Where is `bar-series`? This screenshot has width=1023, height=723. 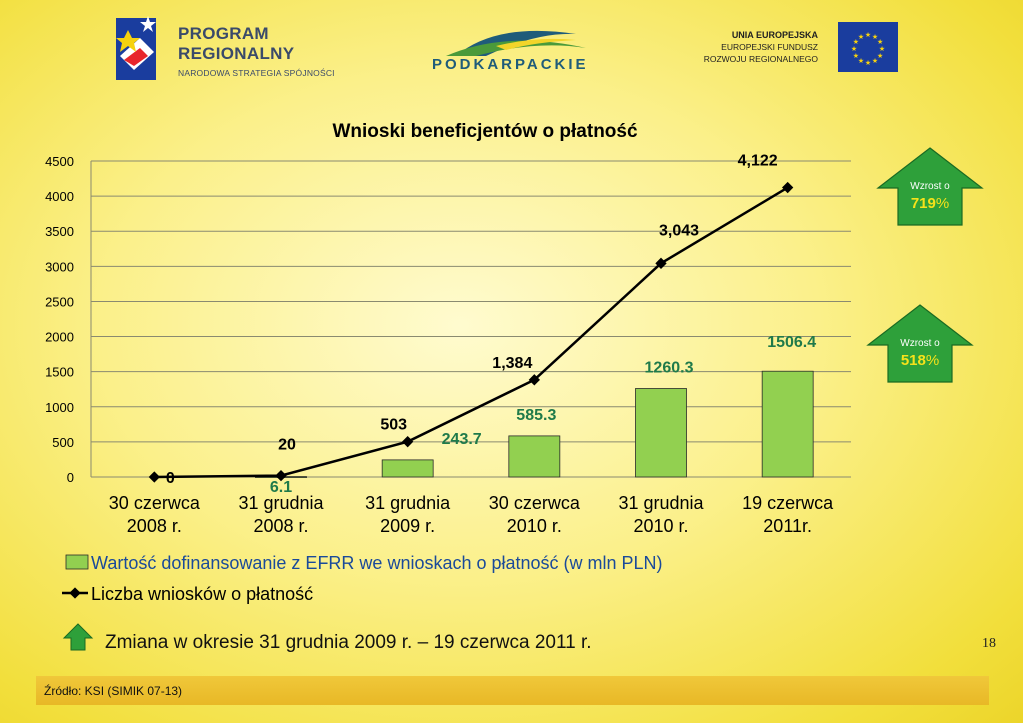 bar-series is located at coordinates (534, 424).